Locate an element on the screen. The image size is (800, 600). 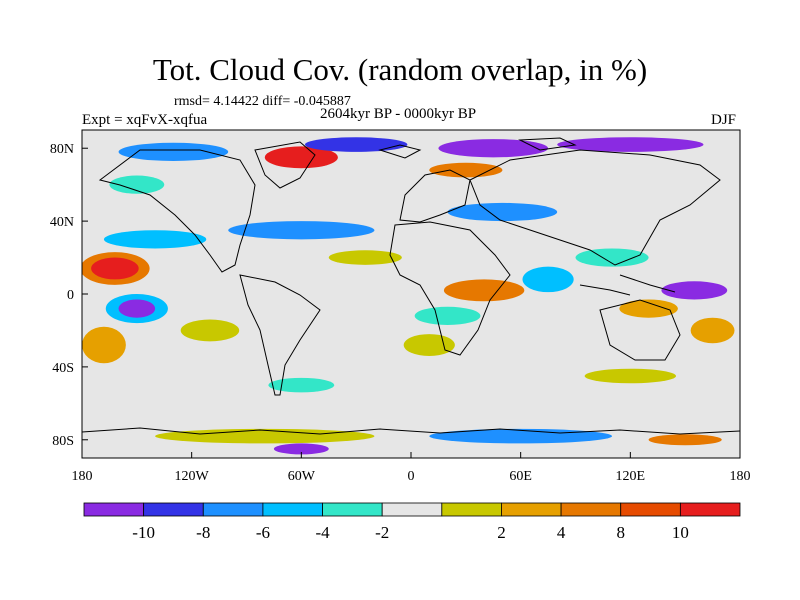
colorbar: -10 -8 -6 -4 -2 2 4 8 10 is located at coordinates (412, 522).